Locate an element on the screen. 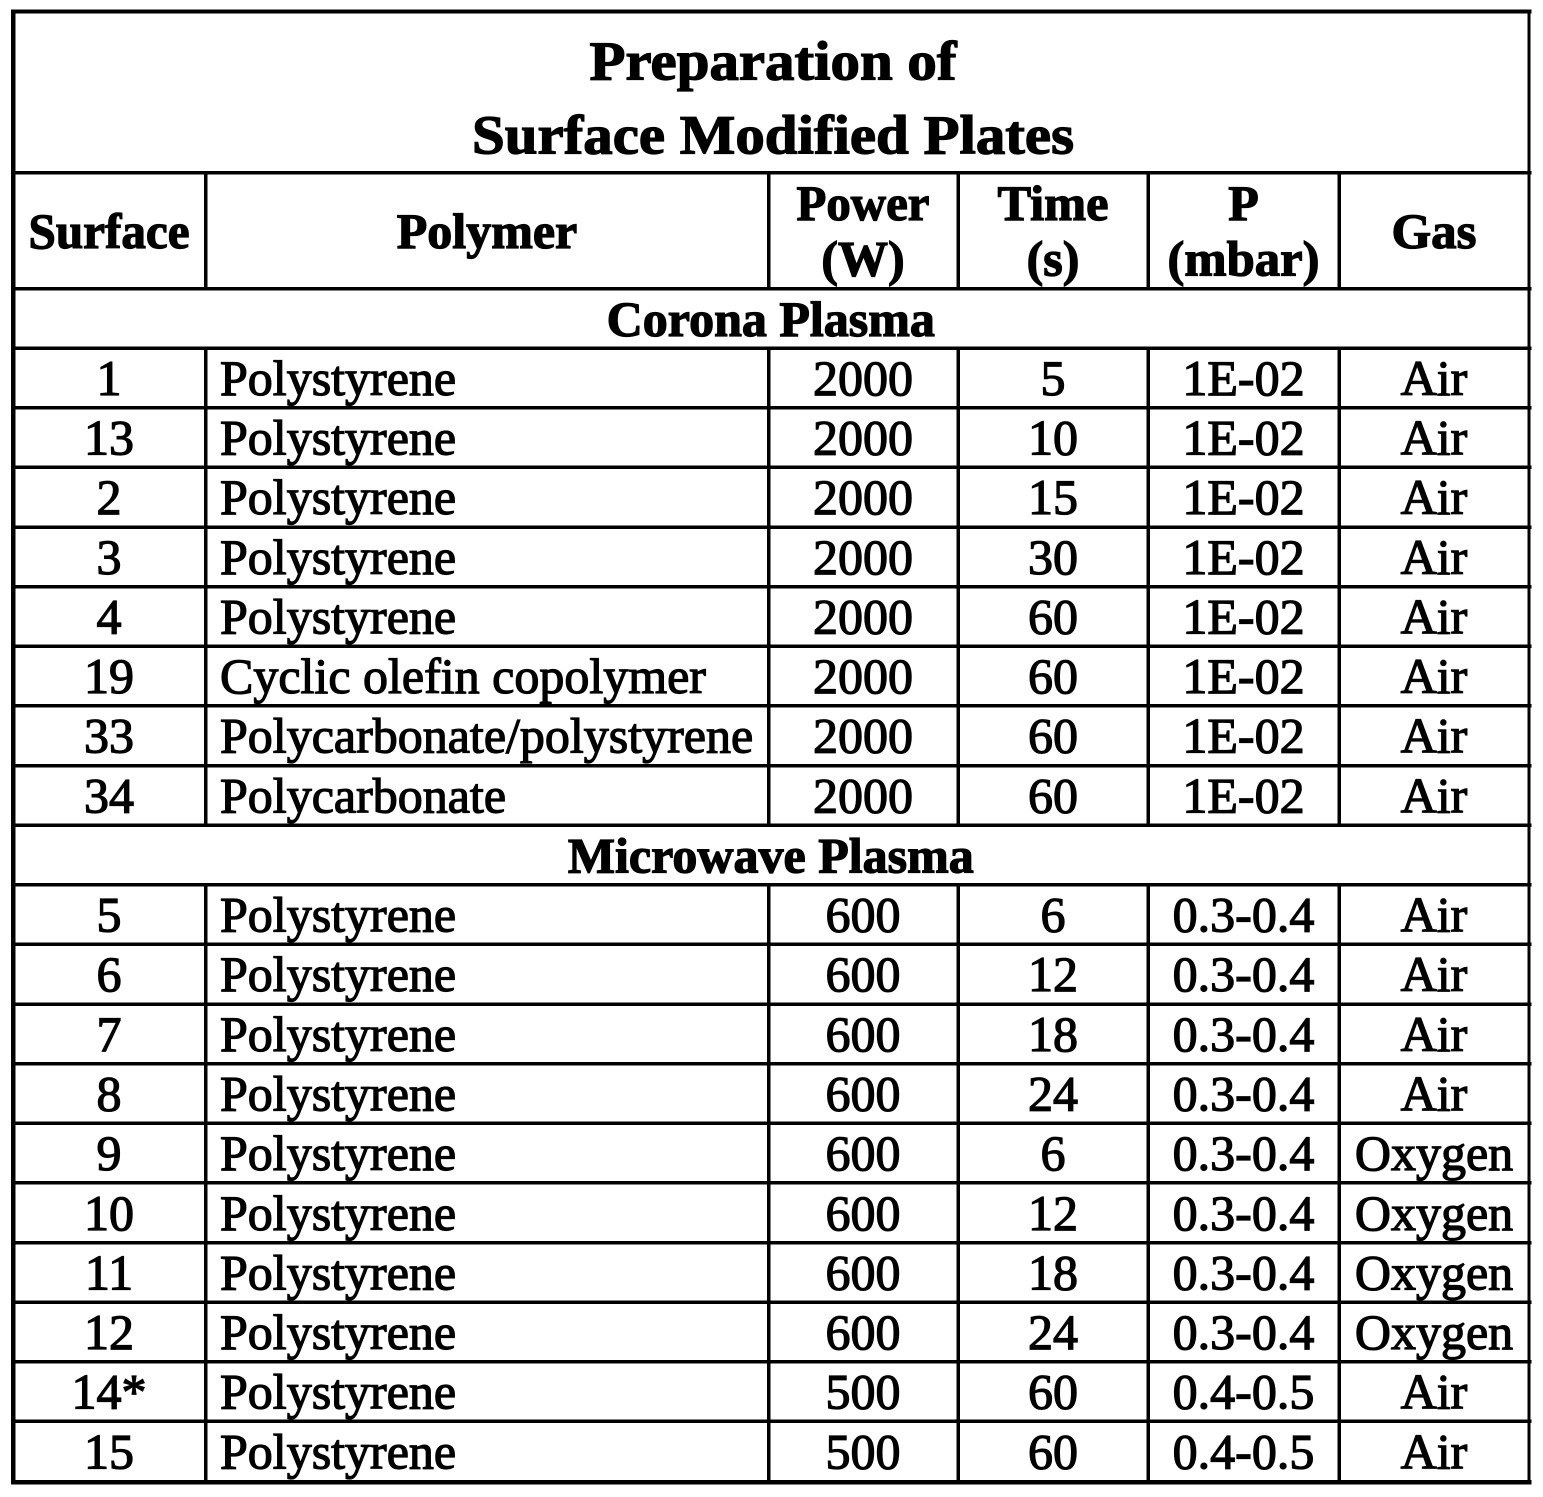 This screenshot has width=1543, height=1497. svg-text: 4 is located at coordinates (109, 617).